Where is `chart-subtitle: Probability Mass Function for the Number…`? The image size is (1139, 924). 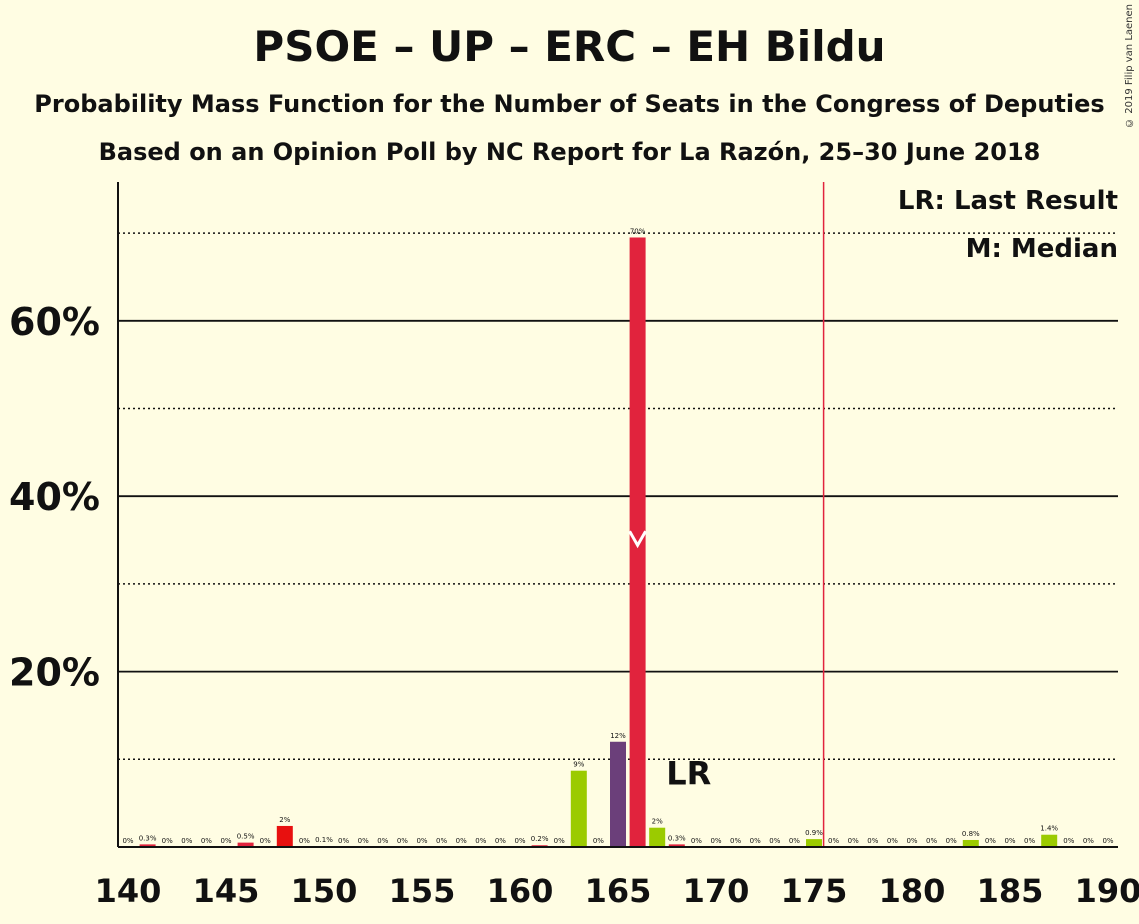
chart-subtitle: Probability Mass Function for the Number… is located at coordinates (569, 104).